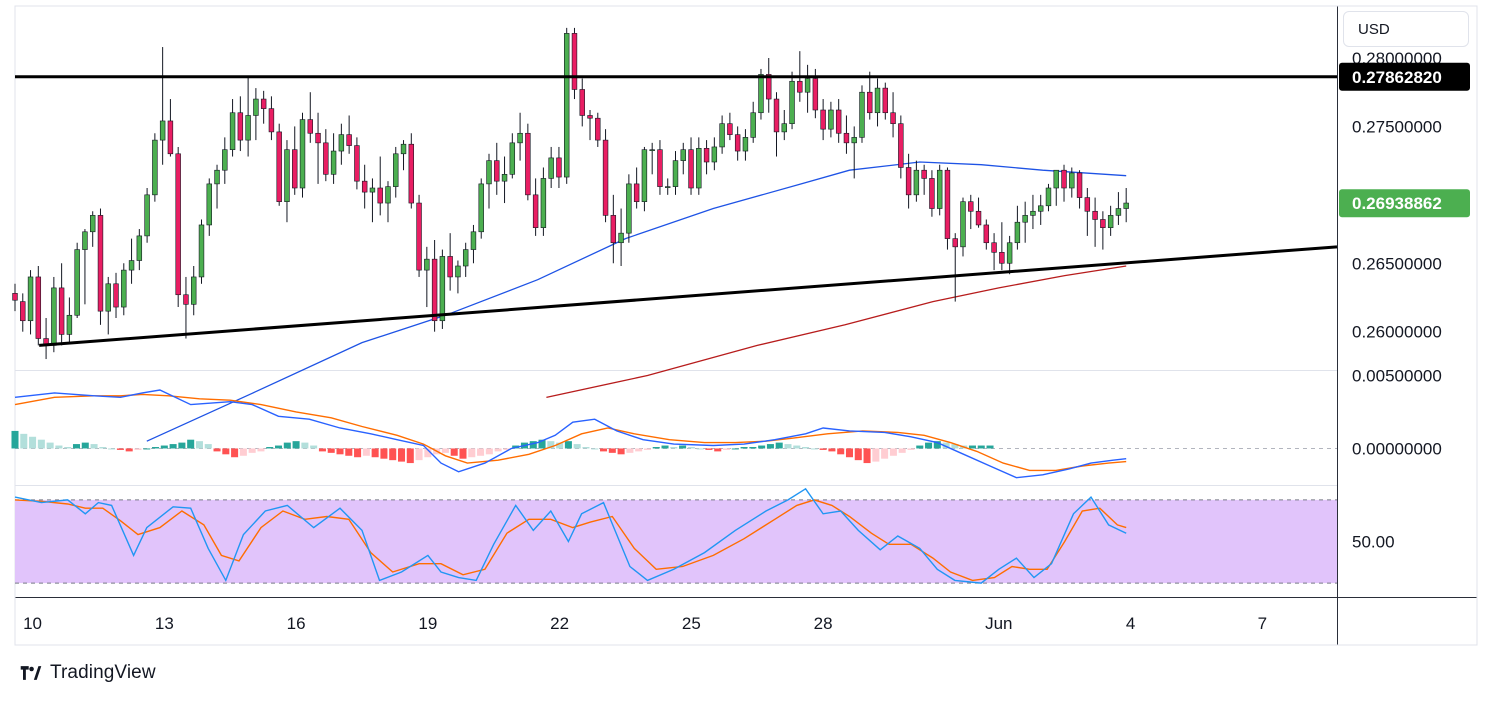  I want to click on stochastic-pane, so click(675, 535).